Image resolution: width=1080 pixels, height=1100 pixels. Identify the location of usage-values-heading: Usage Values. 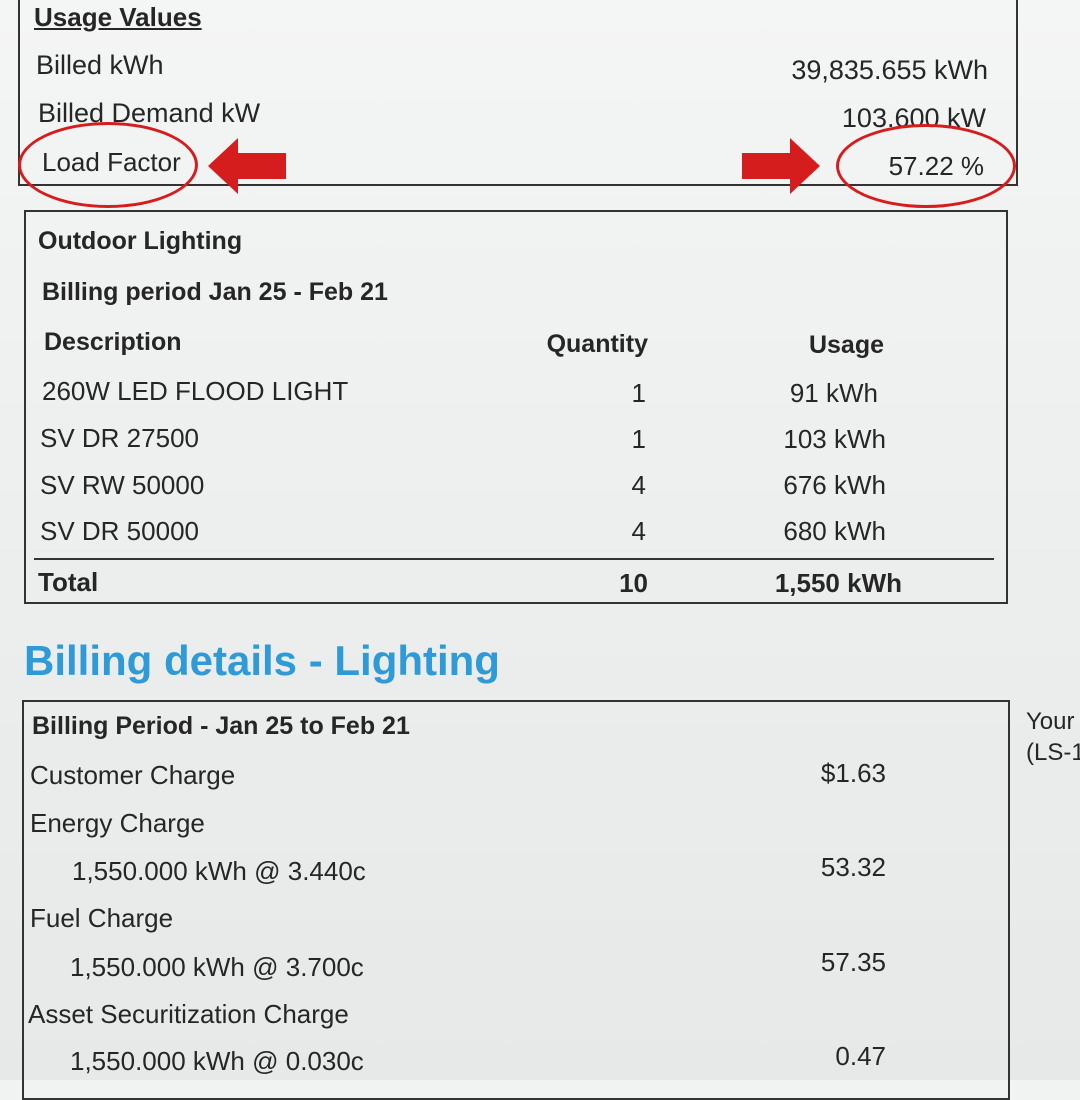
(118, 17).